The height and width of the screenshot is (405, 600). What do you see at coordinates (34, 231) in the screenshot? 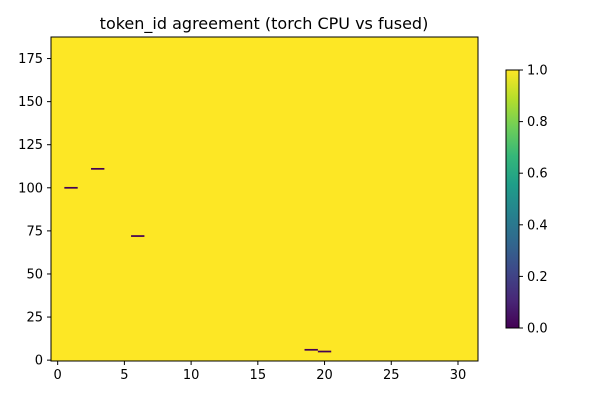
I see `y-tick-label: 75` at bounding box center [34, 231].